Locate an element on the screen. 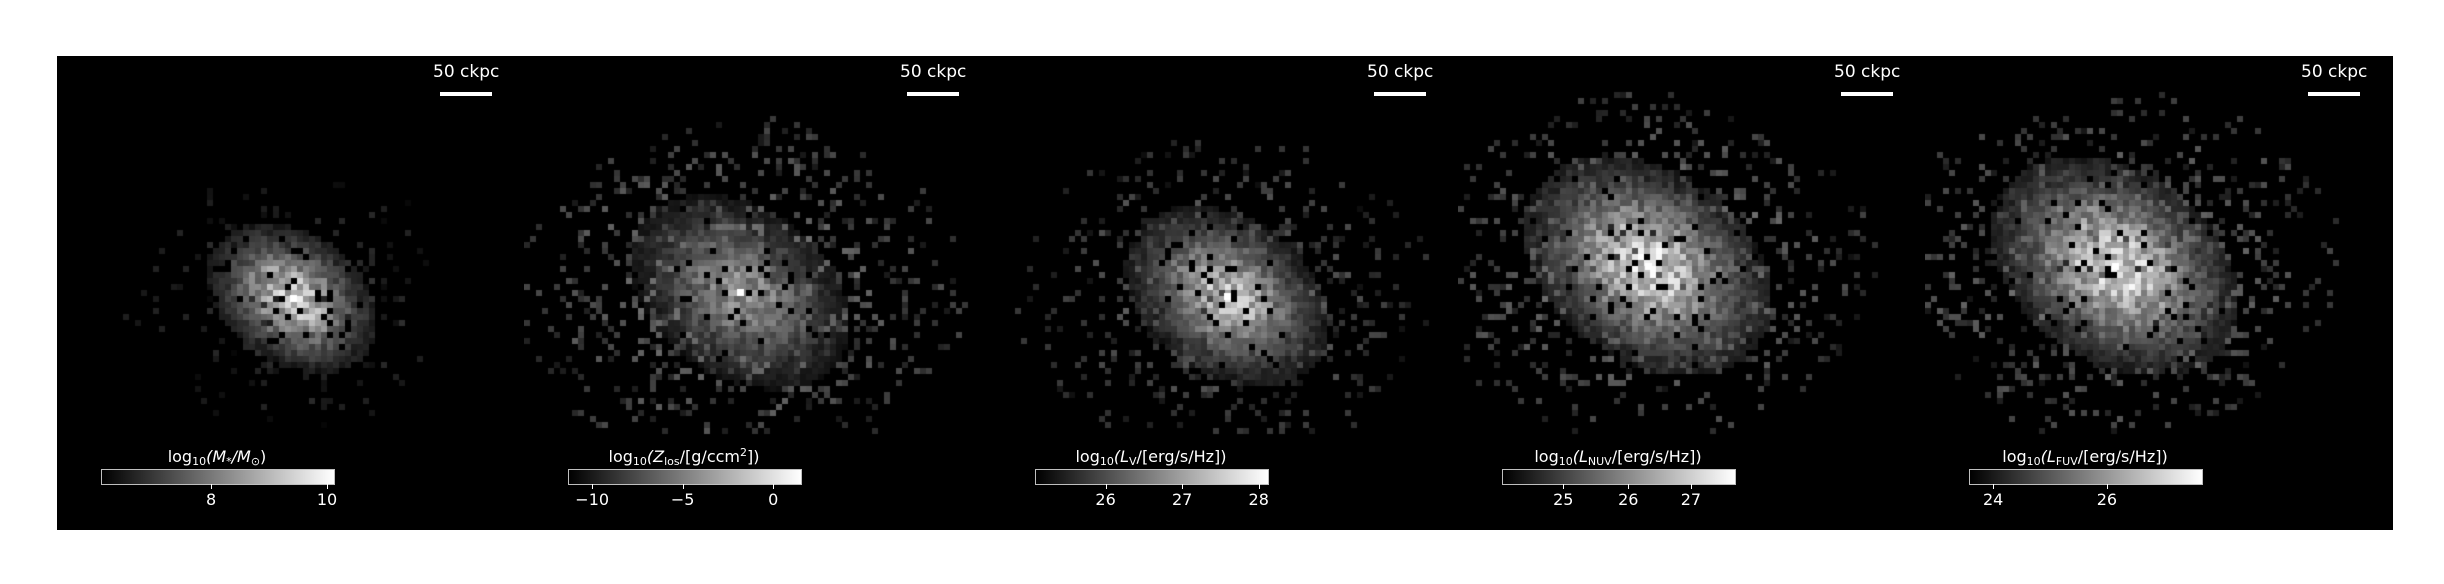  colorbar-tick-label: 28 is located at coordinates (1258, 499).